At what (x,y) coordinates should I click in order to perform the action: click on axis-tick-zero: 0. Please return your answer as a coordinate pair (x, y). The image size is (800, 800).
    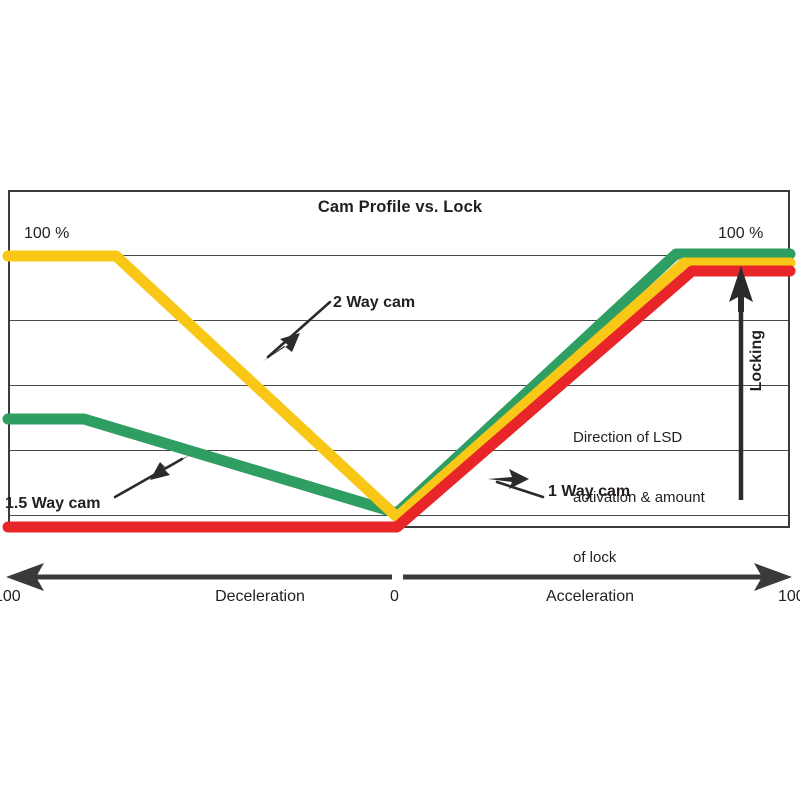
    Looking at the image, I should click on (394, 596).